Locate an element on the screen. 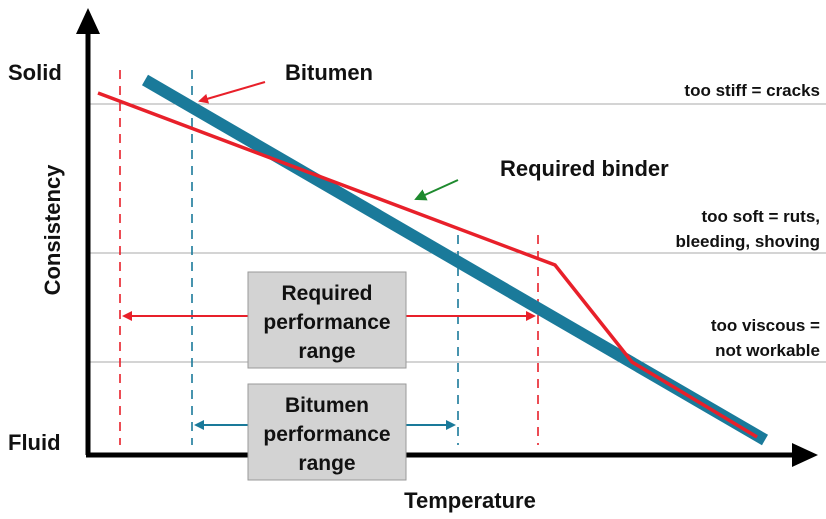  y-bottom-label: Fluid is located at coordinates (34, 442).